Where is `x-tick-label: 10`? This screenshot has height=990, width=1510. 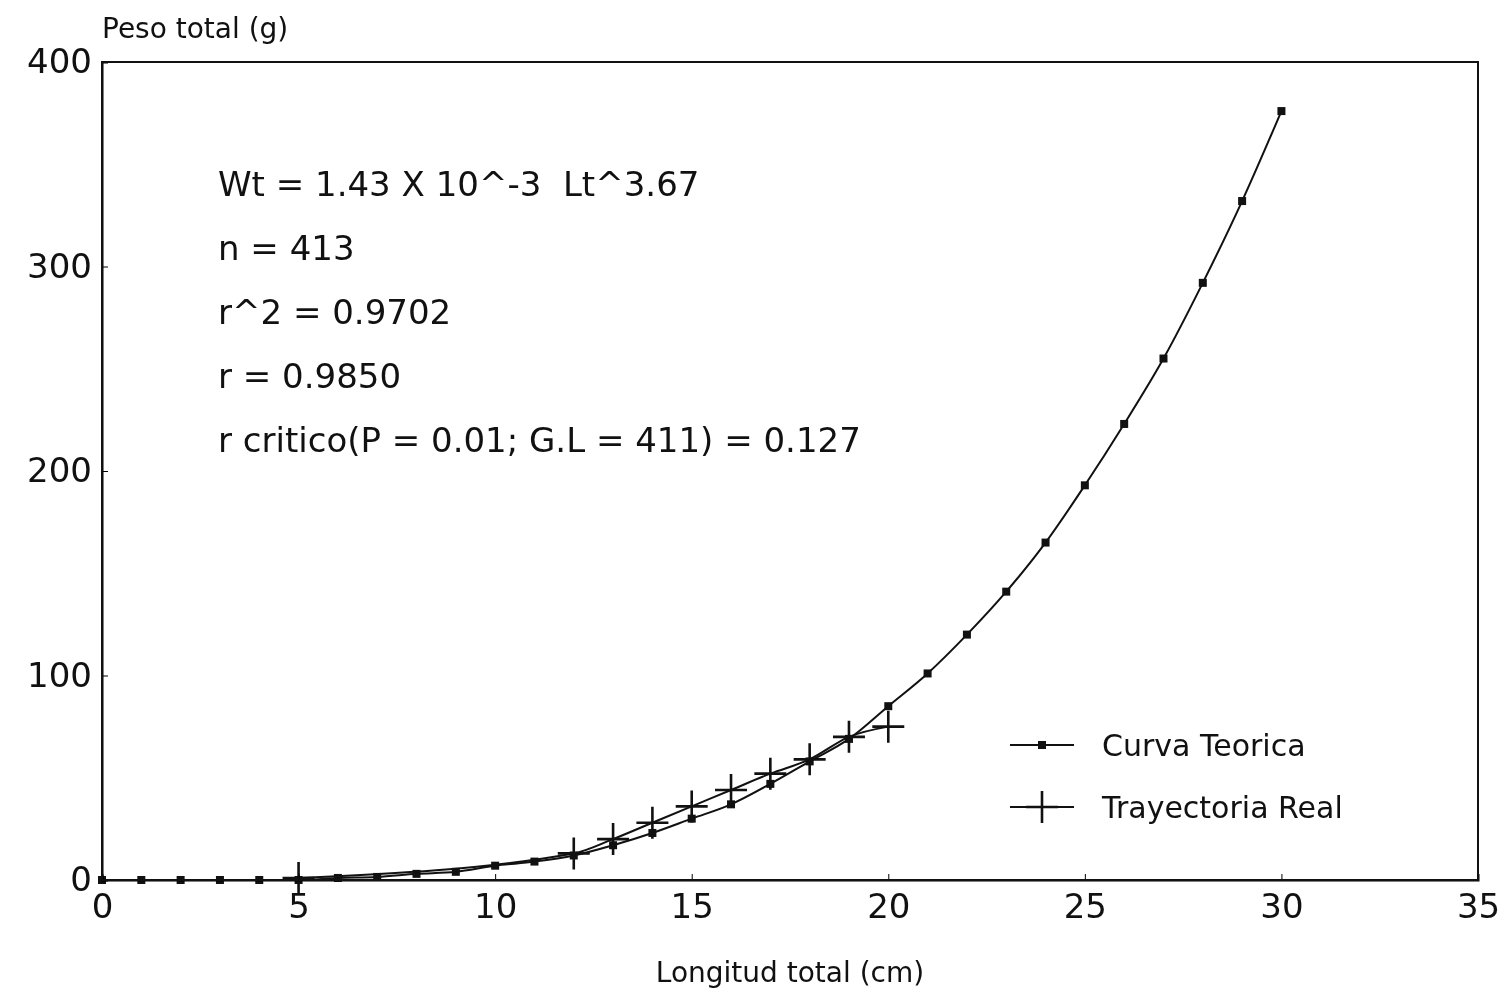
x-tick-label: 10 is located at coordinates (496, 906).